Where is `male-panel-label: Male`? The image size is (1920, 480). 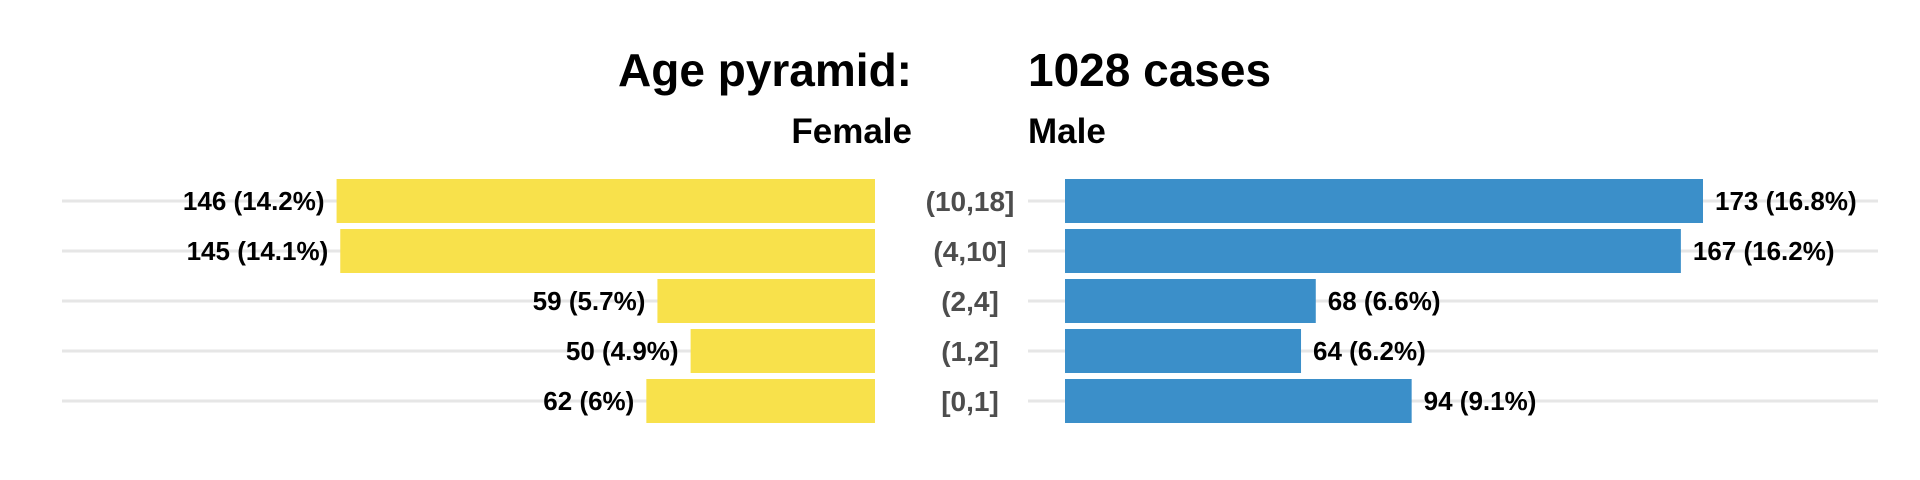 male-panel-label: Male is located at coordinates (1067, 131).